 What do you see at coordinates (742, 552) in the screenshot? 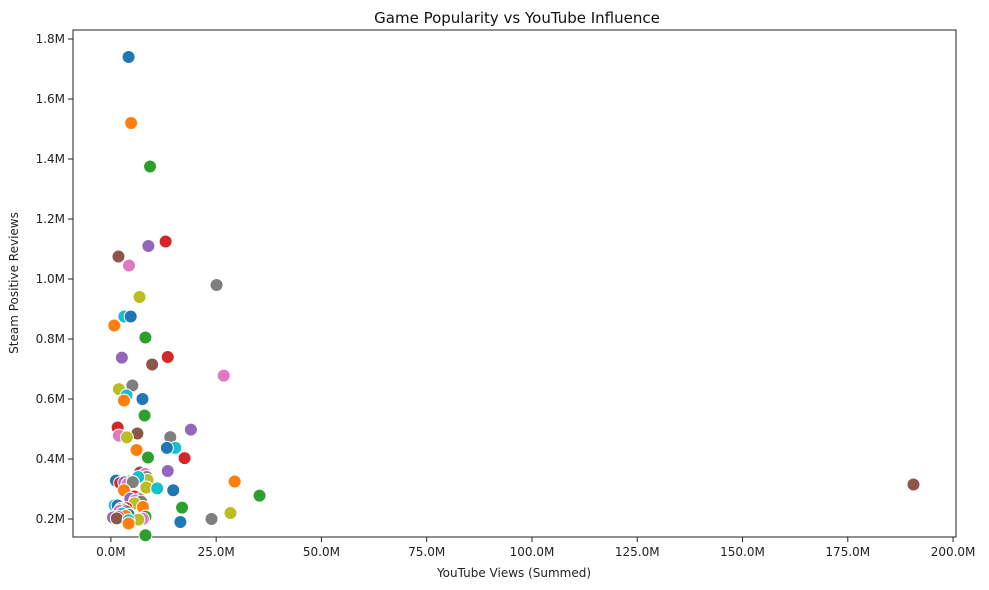
I see `x-tick-label: 150.0M` at bounding box center [742, 552].